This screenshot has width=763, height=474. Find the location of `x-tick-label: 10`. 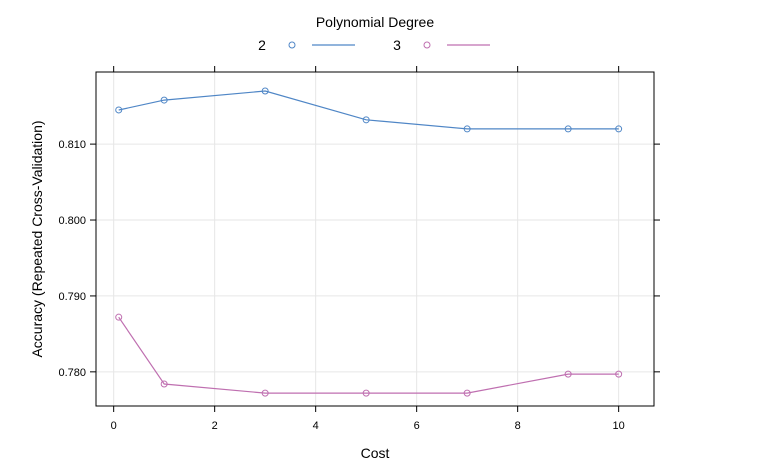

x-tick-label: 10 is located at coordinates (619, 426).